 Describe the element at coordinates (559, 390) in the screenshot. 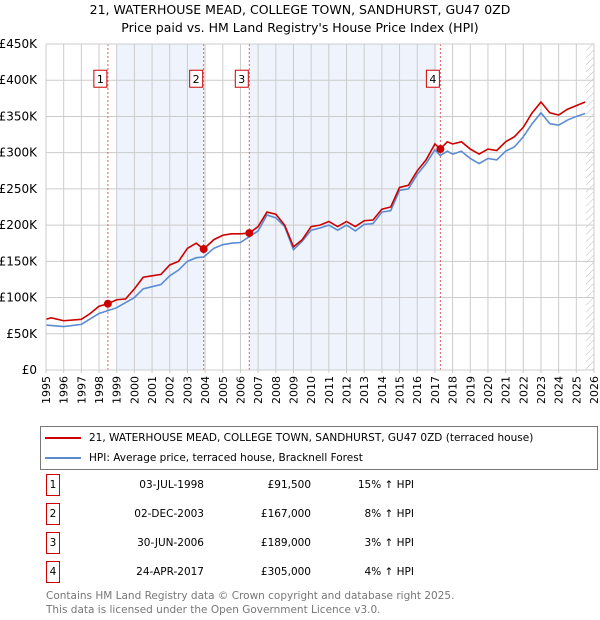

I see `x-tick-label: 2024` at that location.